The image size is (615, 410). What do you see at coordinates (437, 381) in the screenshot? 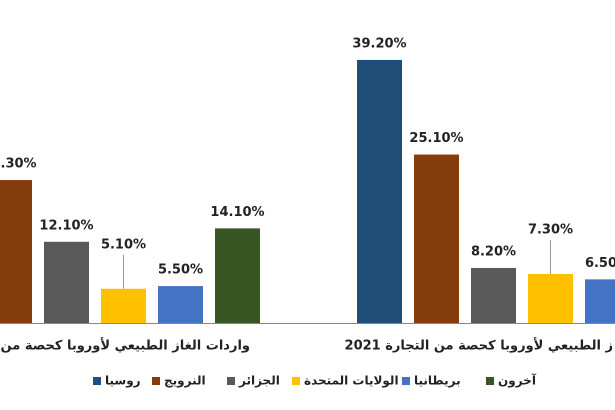
I see `legend-label: بريطانيا` at bounding box center [437, 381].